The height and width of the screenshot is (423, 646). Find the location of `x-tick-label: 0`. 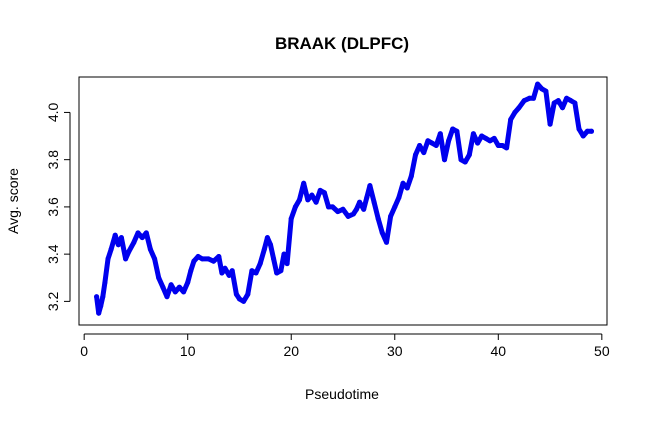

x-tick-label: 0 is located at coordinates (84, 351).